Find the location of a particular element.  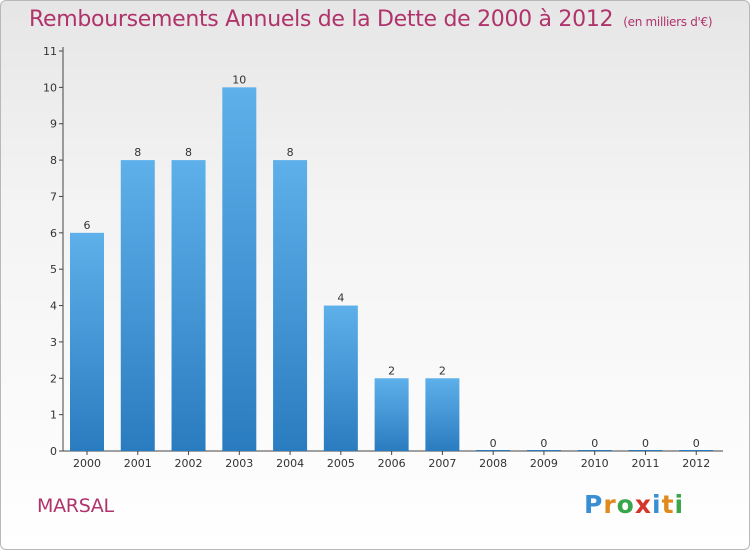

logo-letter: t is located at coordinates (668, 504).